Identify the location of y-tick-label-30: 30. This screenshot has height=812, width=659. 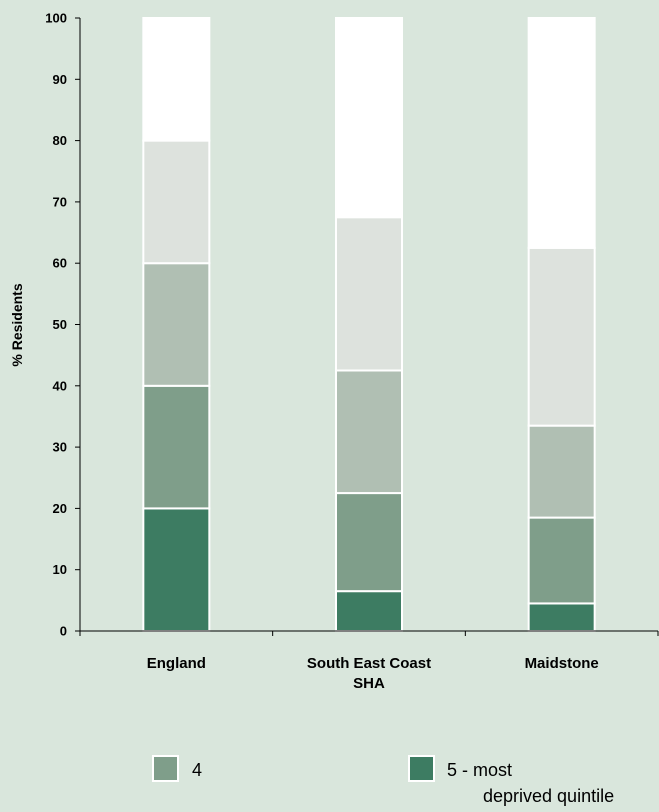
(60, 447).